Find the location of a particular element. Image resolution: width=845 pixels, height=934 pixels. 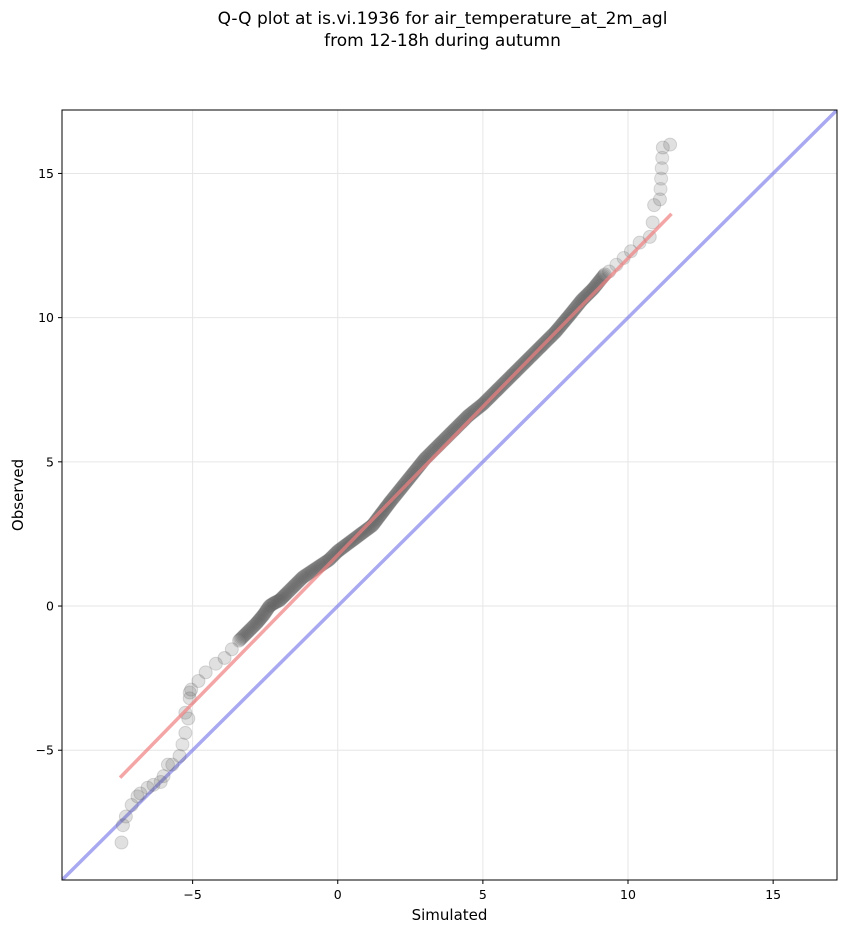

x-tick-label: 5 is located at coordinates (483, 894).